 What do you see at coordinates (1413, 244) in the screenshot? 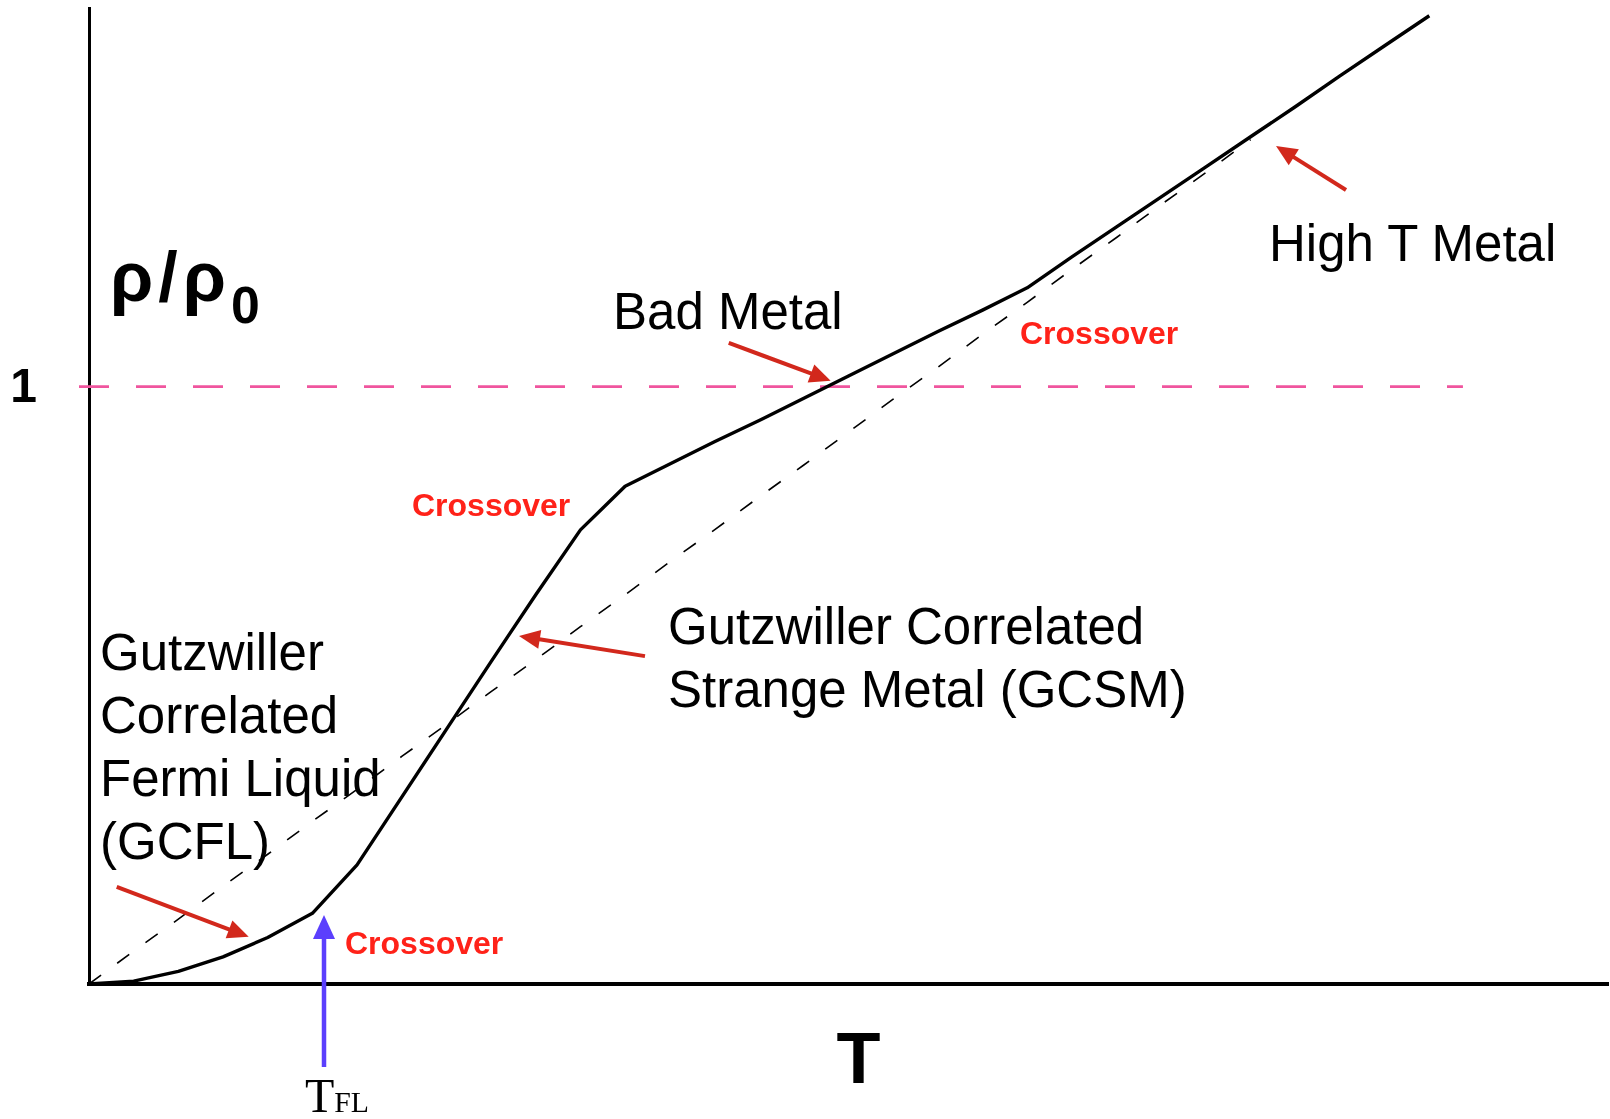
I see `annotation: High T Metal` at bounding box center [1413, 244].